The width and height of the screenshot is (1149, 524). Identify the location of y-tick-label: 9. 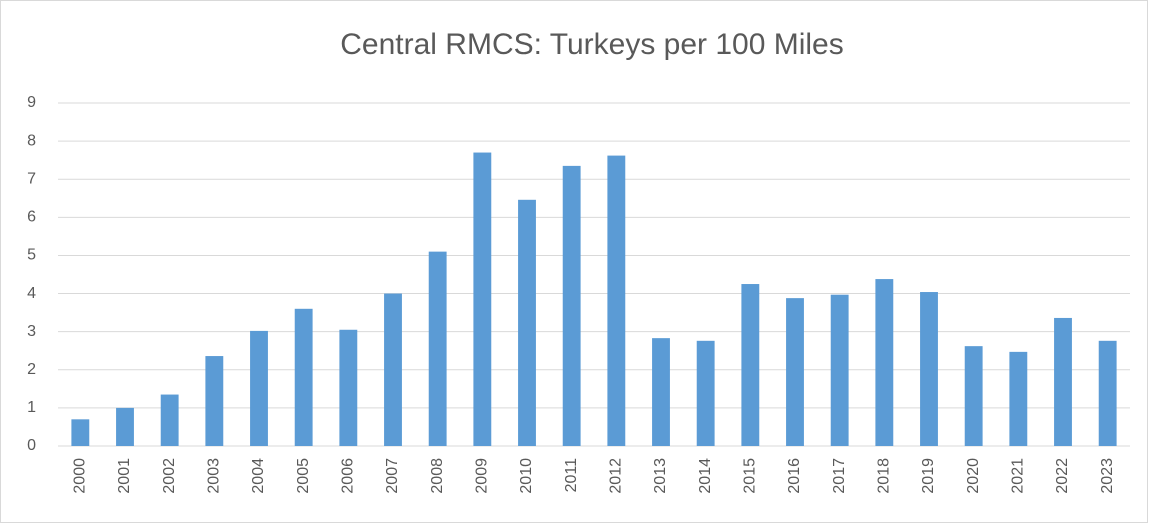
(31, 102).